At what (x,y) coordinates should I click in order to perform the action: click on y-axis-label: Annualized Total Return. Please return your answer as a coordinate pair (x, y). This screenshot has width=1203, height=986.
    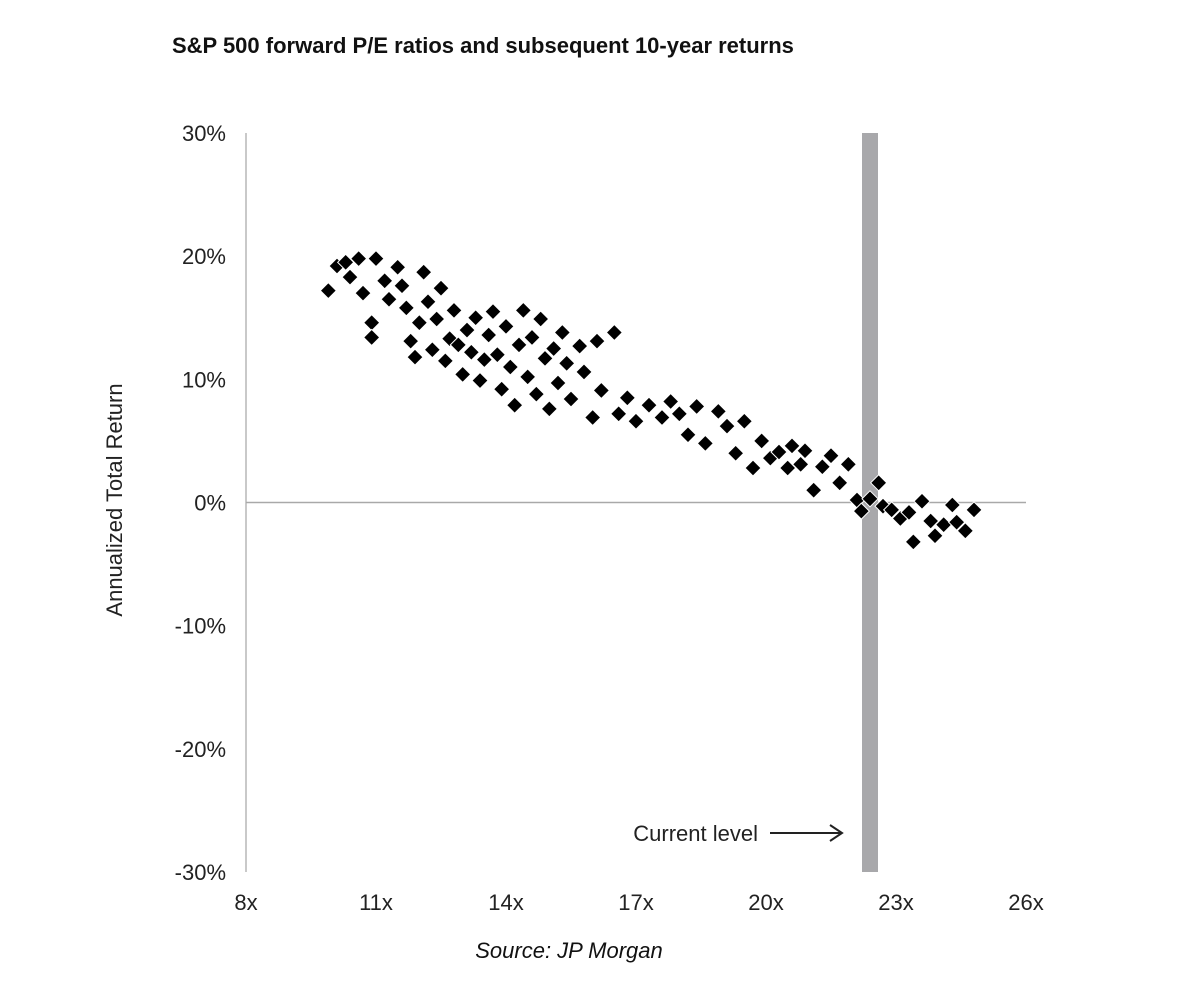
    Looking at the image, I should click on (114, 499).